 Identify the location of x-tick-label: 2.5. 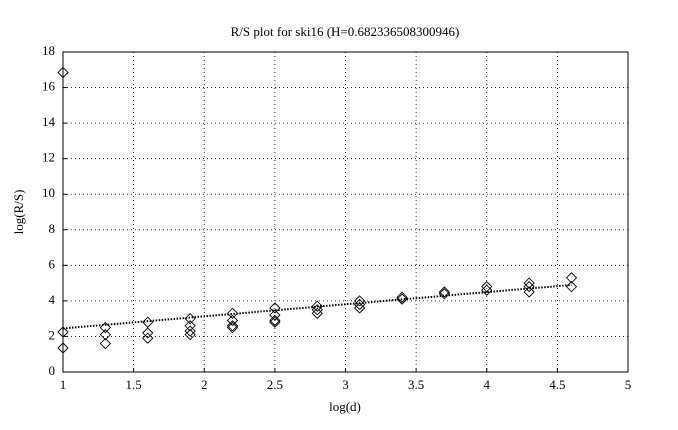
(275, 384).